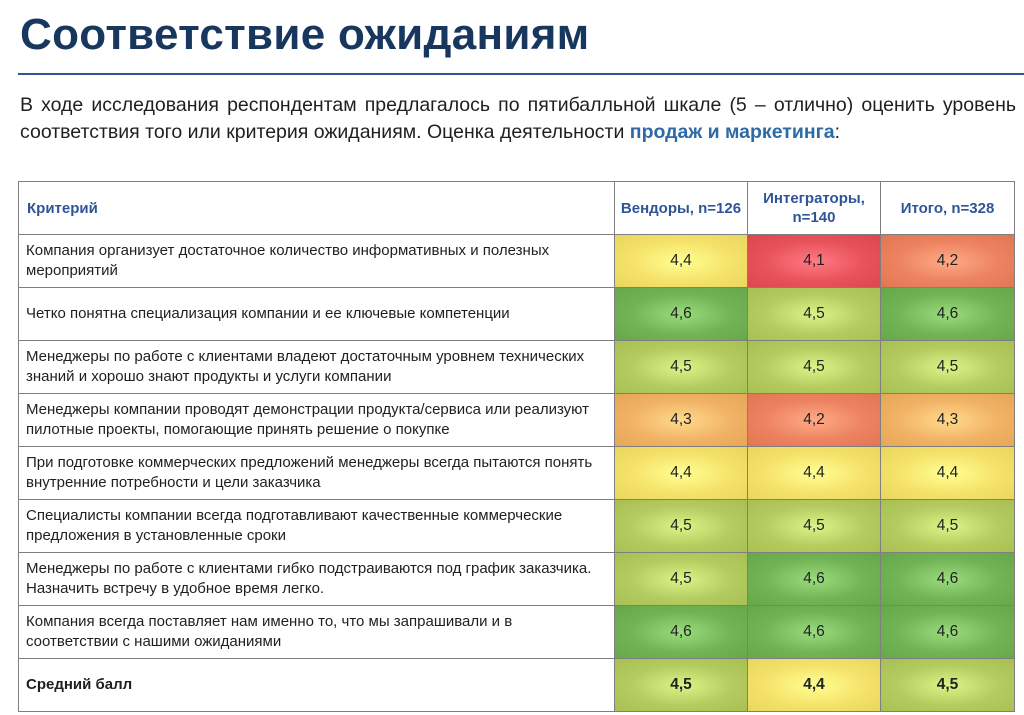 The width and height of the screenshot is (1024, 715). I want to click on page-title: Соответствие ожиданиям, so click(305, 34).